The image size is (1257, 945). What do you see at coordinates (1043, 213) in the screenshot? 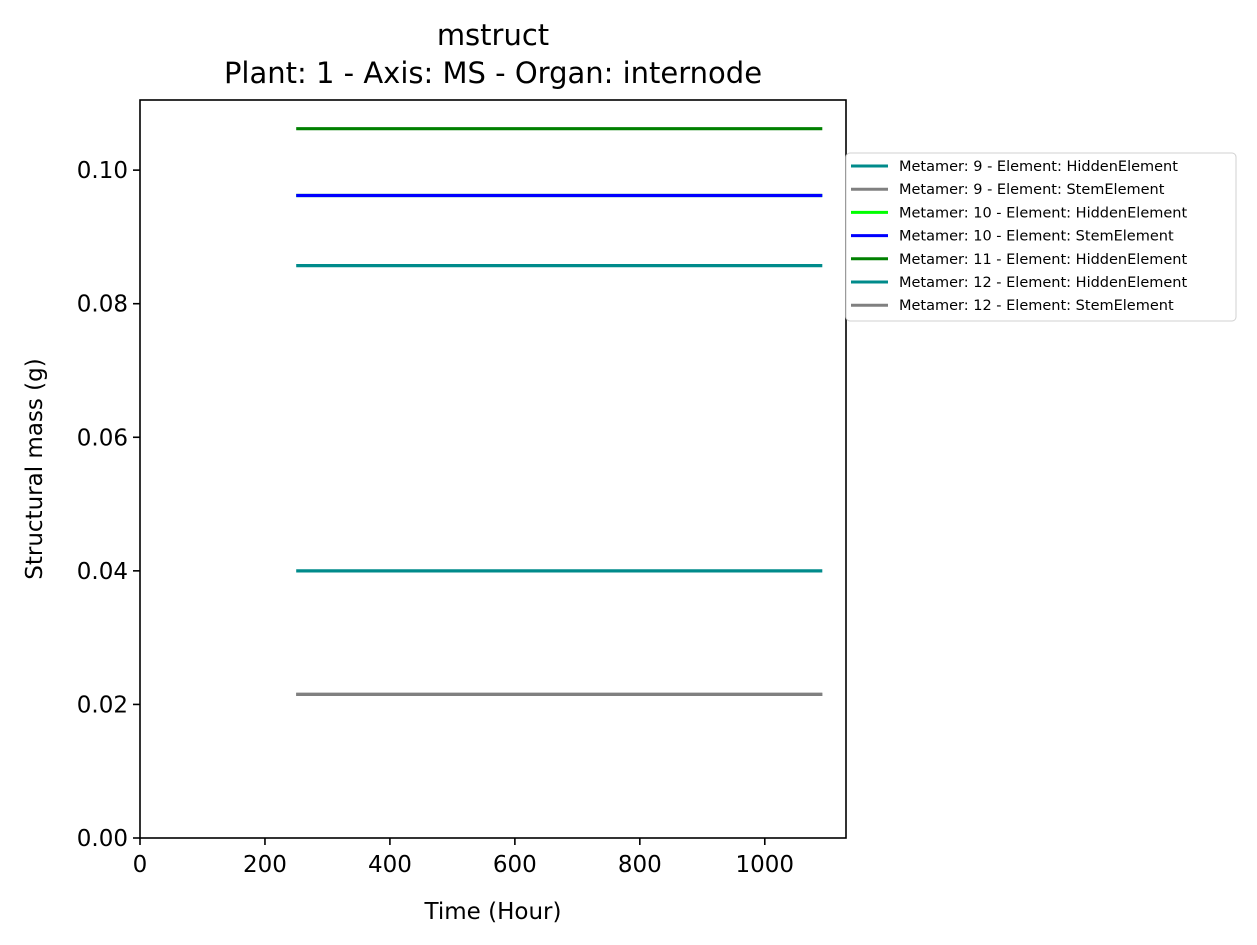
I see `legend-entry: Metamer: 10 - Element: HiddenElement` at bounding box center [1043, 213].